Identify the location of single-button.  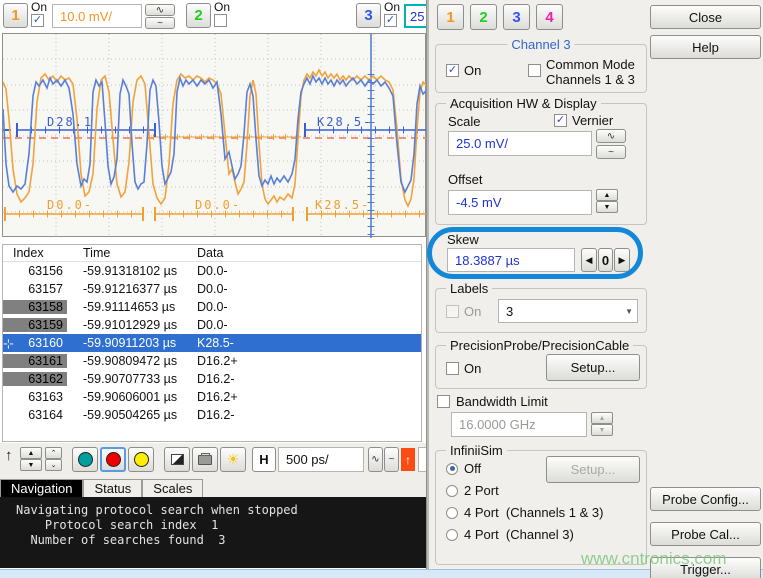
(141, 459).